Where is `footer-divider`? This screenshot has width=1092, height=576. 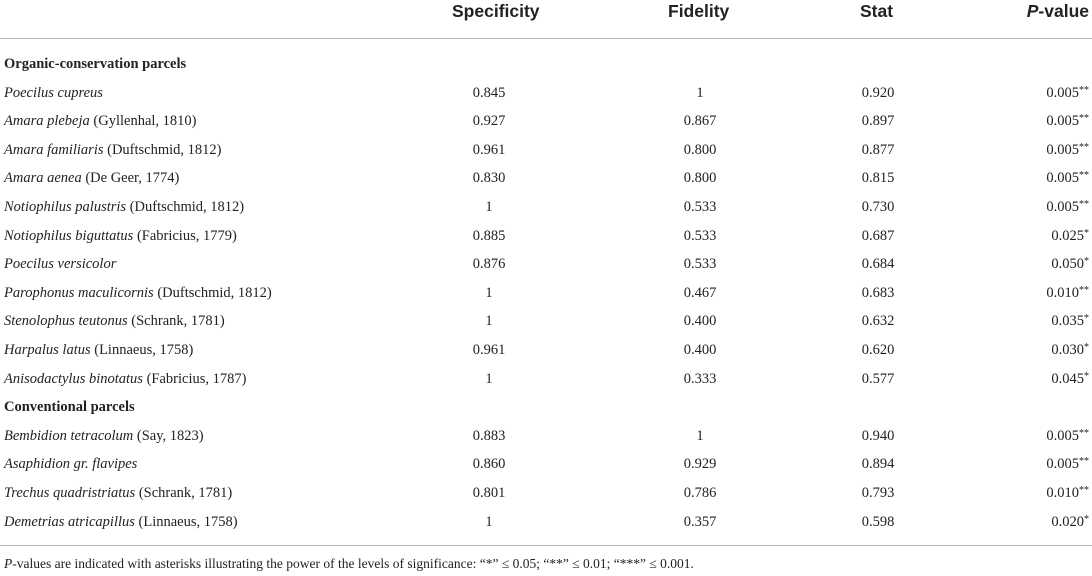
footer-divider is located at coordinates (546, 545).